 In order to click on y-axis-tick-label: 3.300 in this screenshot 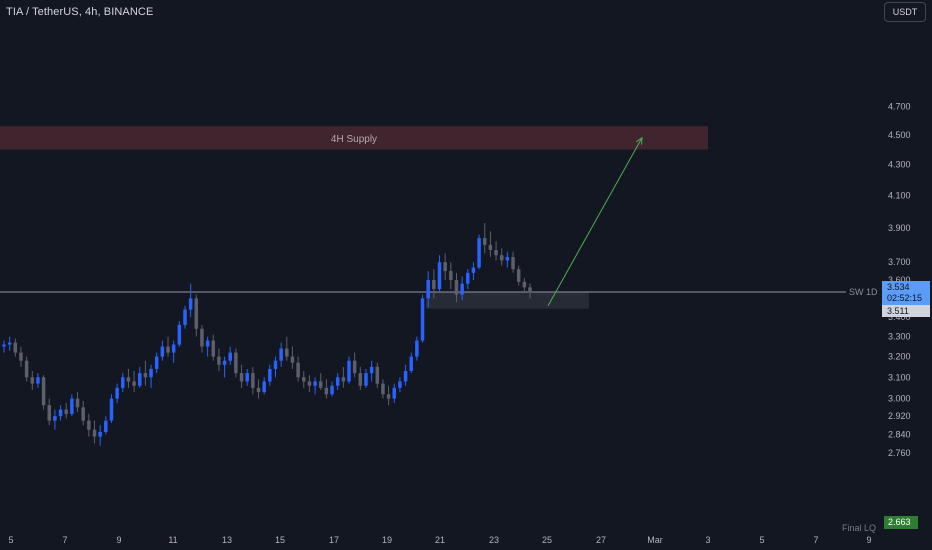, I will do `click(899, 337)`.